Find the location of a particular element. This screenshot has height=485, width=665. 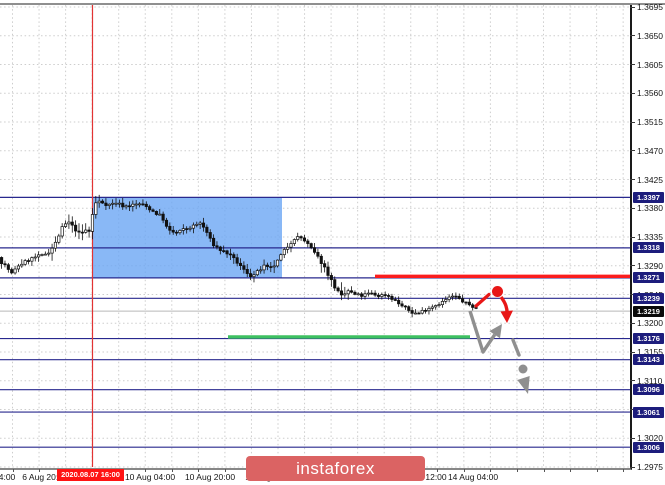

price-level-badge: 1.3318 is located at coordinates (648, 248).